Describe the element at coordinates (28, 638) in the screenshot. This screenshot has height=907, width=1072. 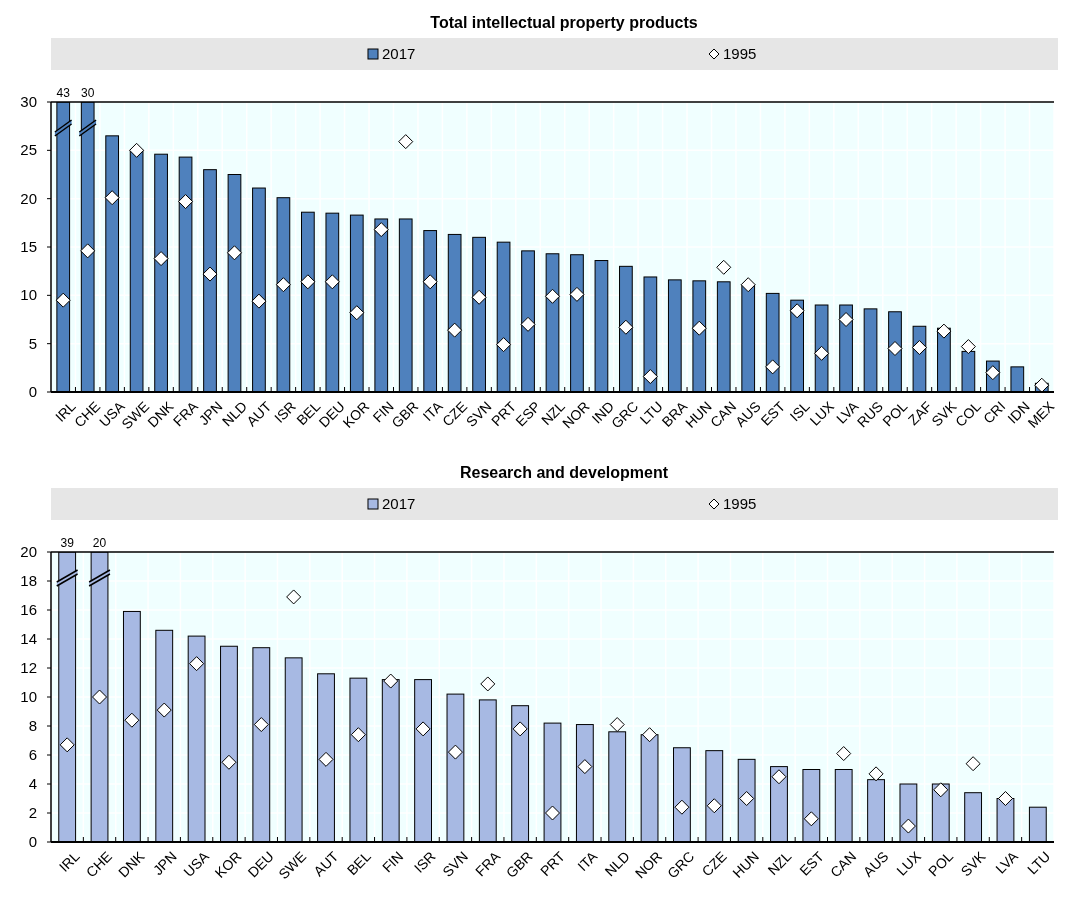
I see `y-tick-label: 14` at that location.